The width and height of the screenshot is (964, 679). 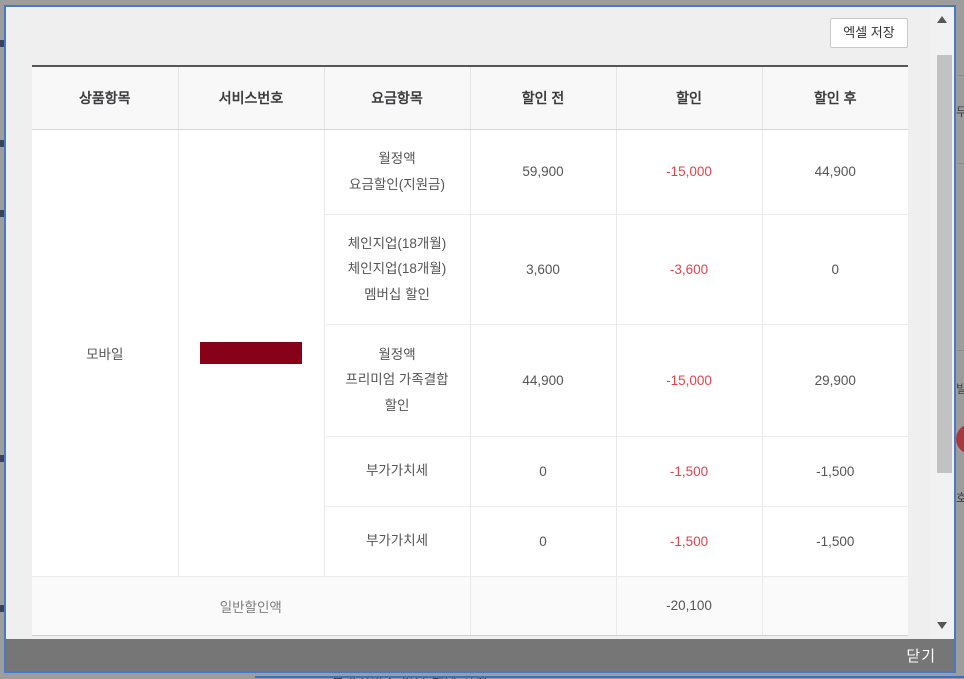 What do you see at coordinates (960, 498) in the screenshot?
I see `background-text-fragment: 호` at bounding box center [960, 498].